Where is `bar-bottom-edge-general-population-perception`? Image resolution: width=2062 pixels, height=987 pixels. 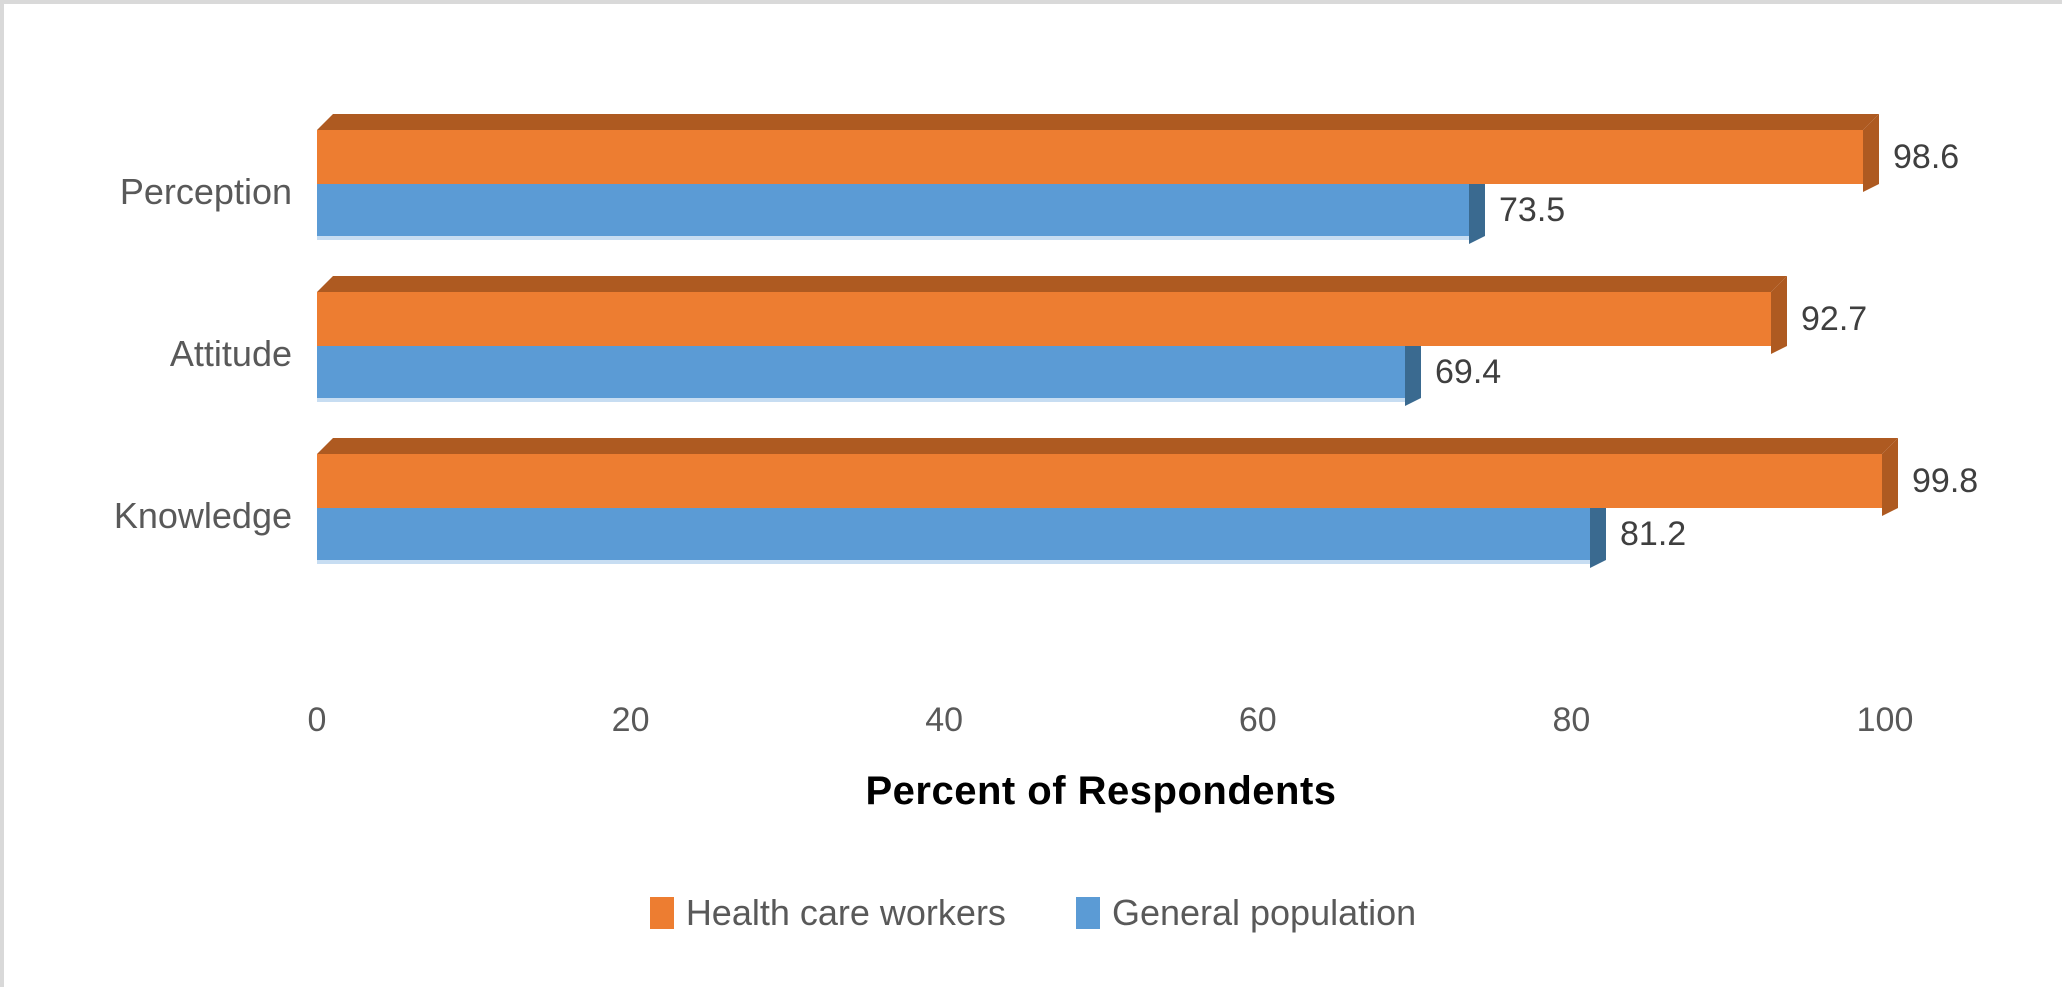 bar-bottom-edge-general-population-perception is located at coordinates (893, 238).